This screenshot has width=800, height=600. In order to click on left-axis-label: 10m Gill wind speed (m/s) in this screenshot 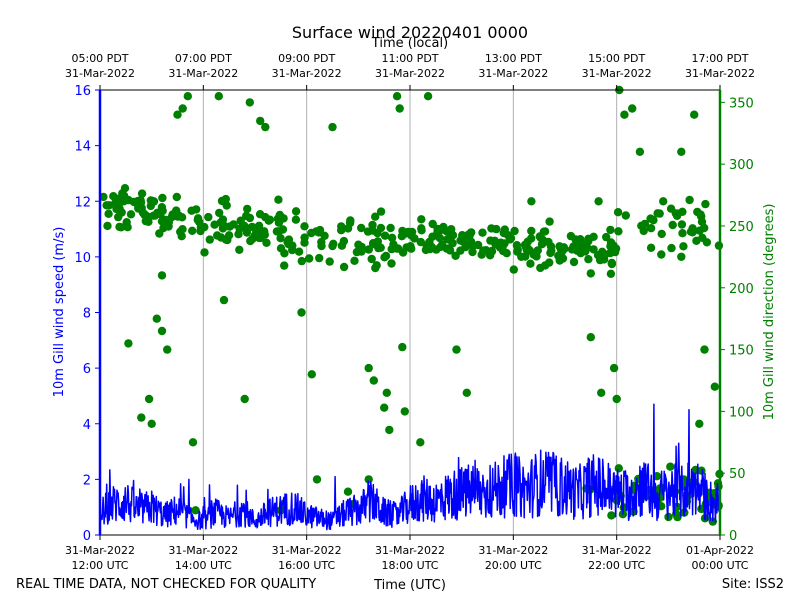, I will do `click(59, 312)`.